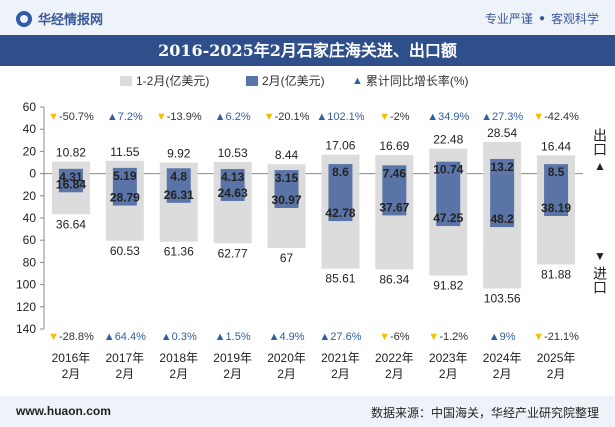  Describe the element at coordinates (394, 358) in the screenshot. I see `x-tick-label: 2022年` at that location.